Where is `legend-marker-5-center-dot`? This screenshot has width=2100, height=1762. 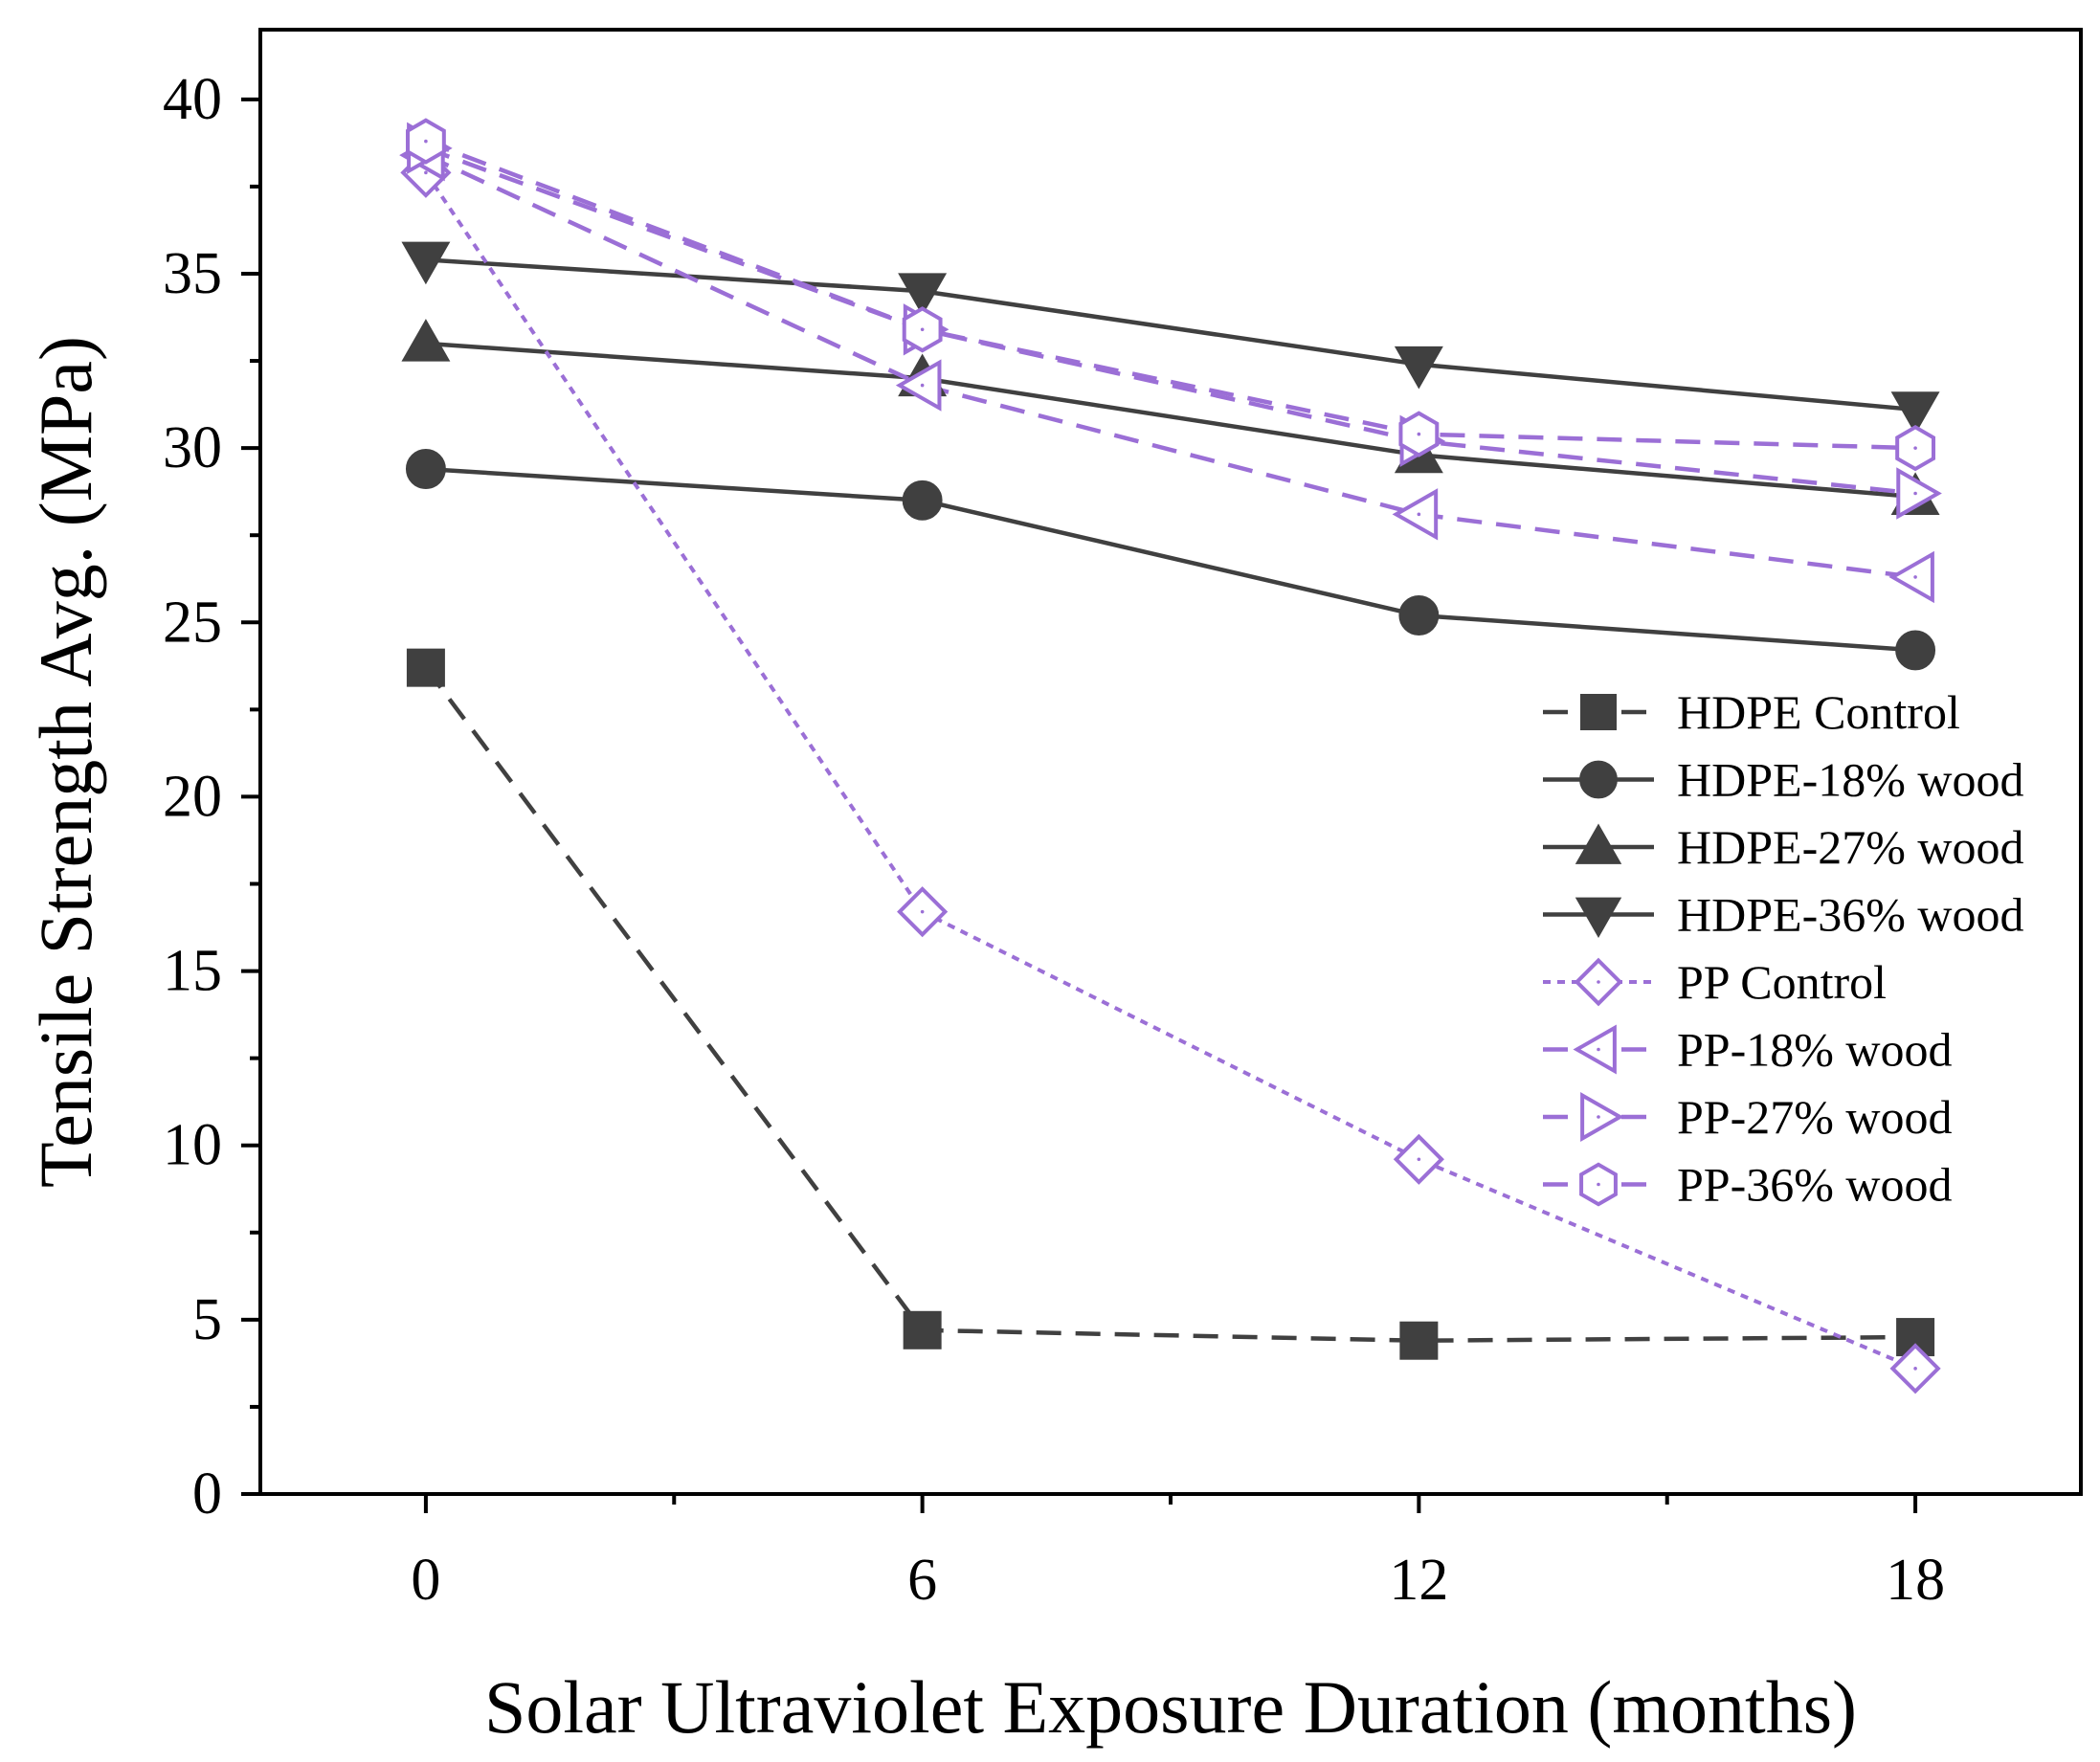 legend-marker-5-center-dot is located at coordinates (1598, 1049).